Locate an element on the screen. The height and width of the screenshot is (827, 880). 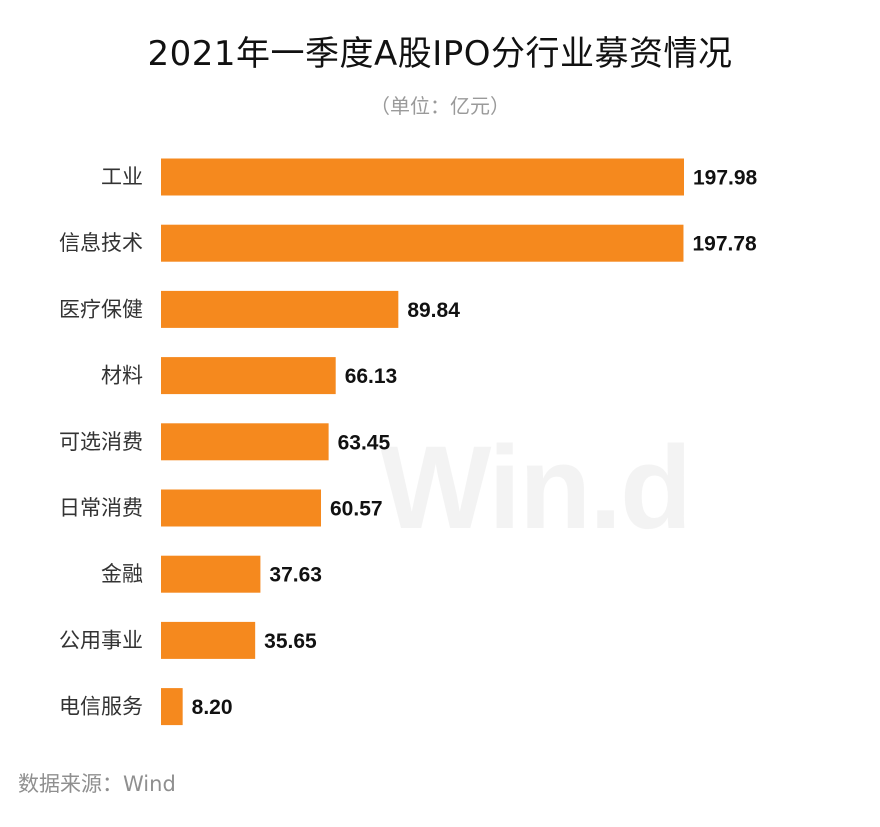
category-label: 医疗保健 is located at coordinates (101, 309).